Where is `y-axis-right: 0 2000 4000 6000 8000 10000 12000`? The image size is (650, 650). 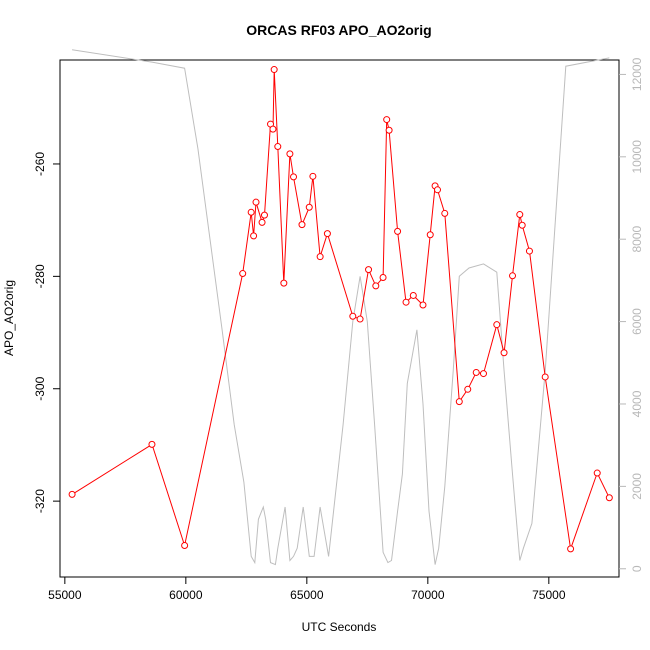
y-axis-right: 0 2000 4000 6000 8000 10000 12000 is located at coordinates (631, 314).